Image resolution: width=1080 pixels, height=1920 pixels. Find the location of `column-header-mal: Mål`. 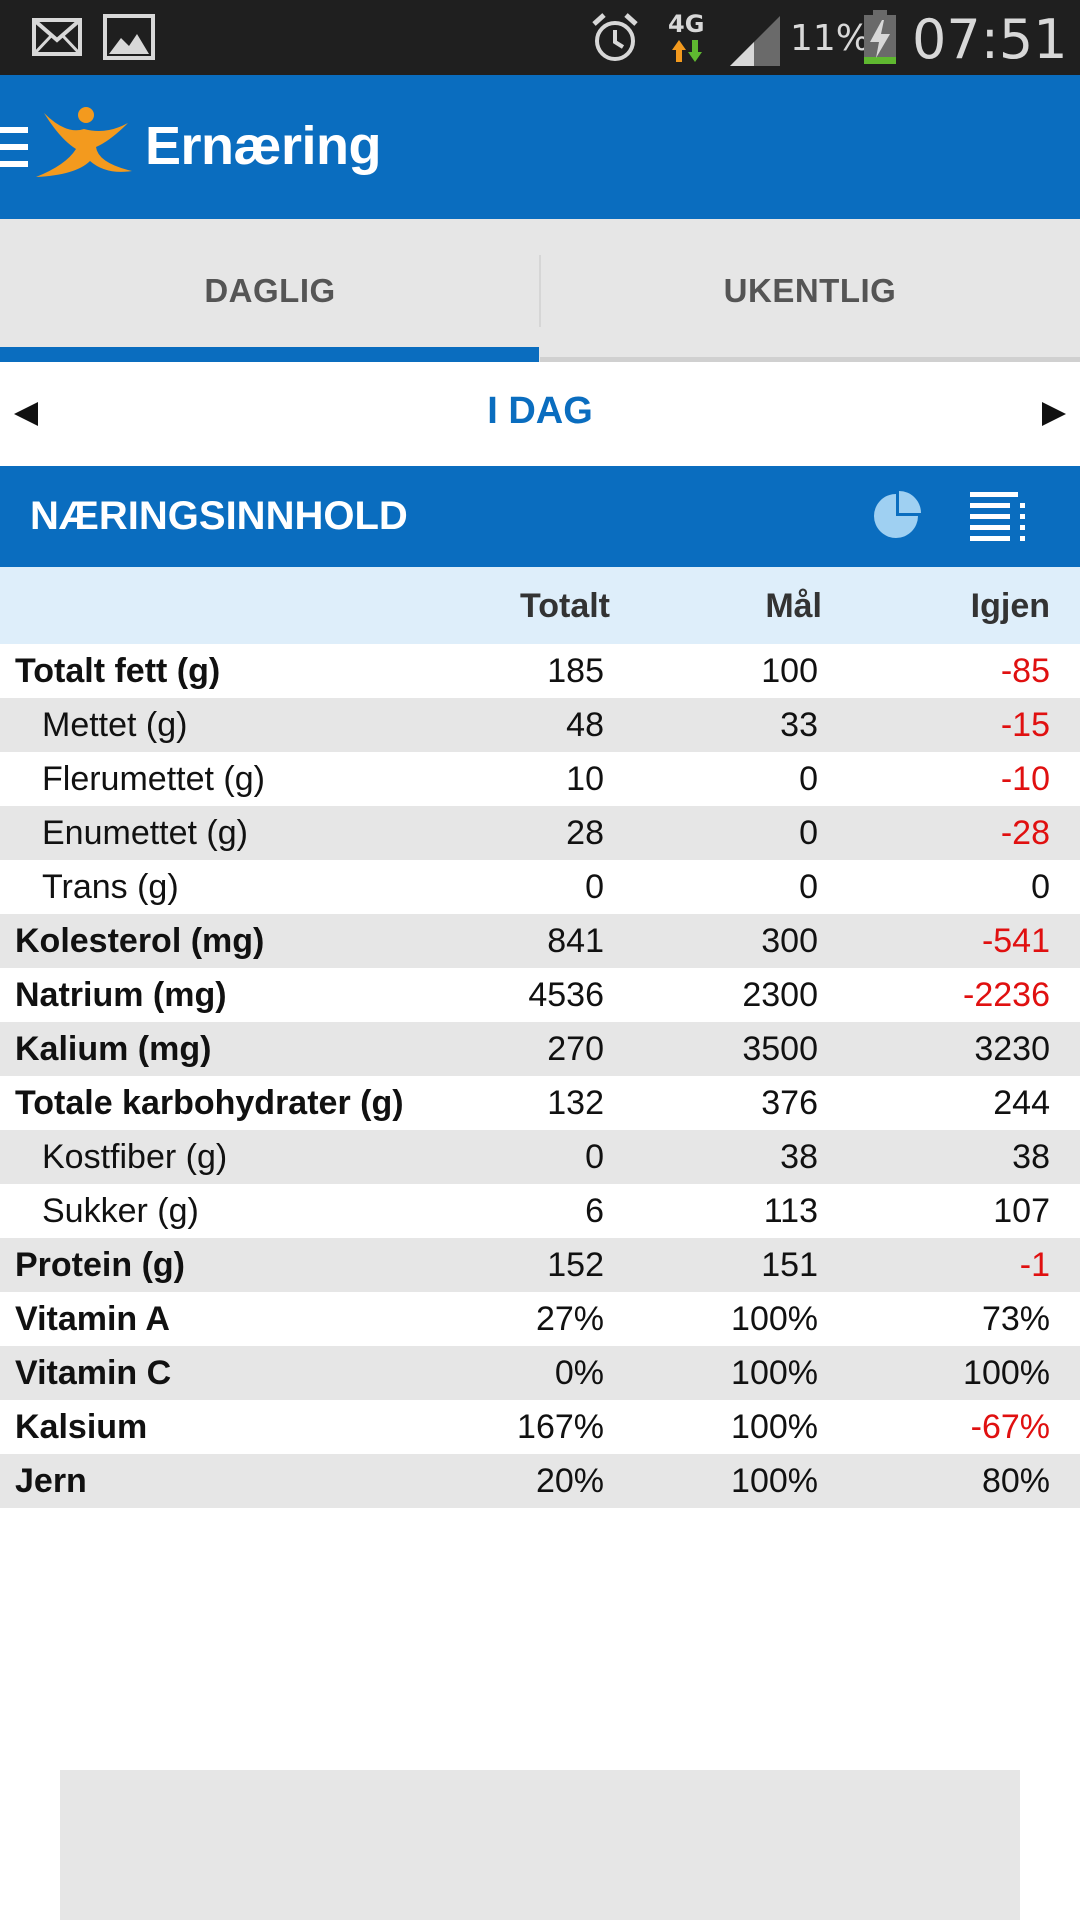

column-header-mal: Mål is located at coordinates (793, 606).